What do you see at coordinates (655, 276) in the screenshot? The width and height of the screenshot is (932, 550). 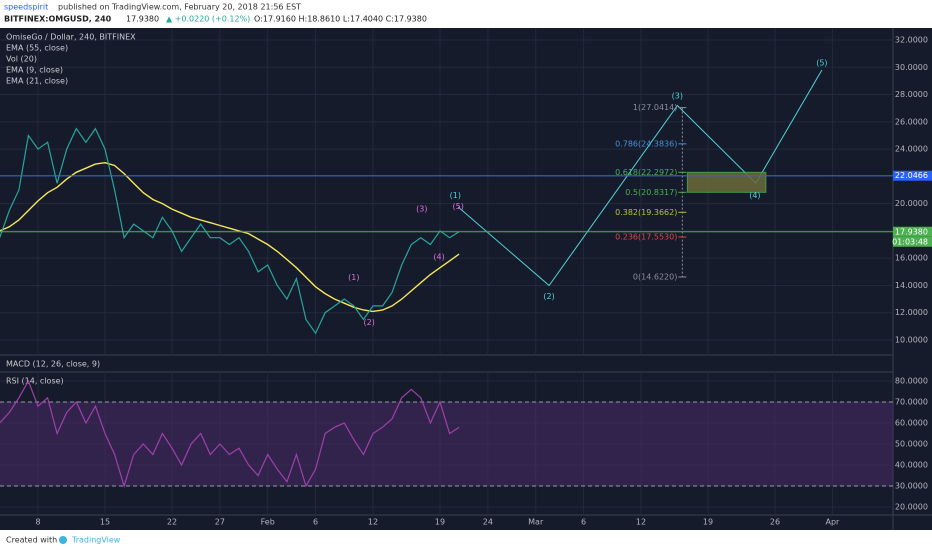 I see `fib-label: 0(14.6220)` at bounding box center [655, 276].